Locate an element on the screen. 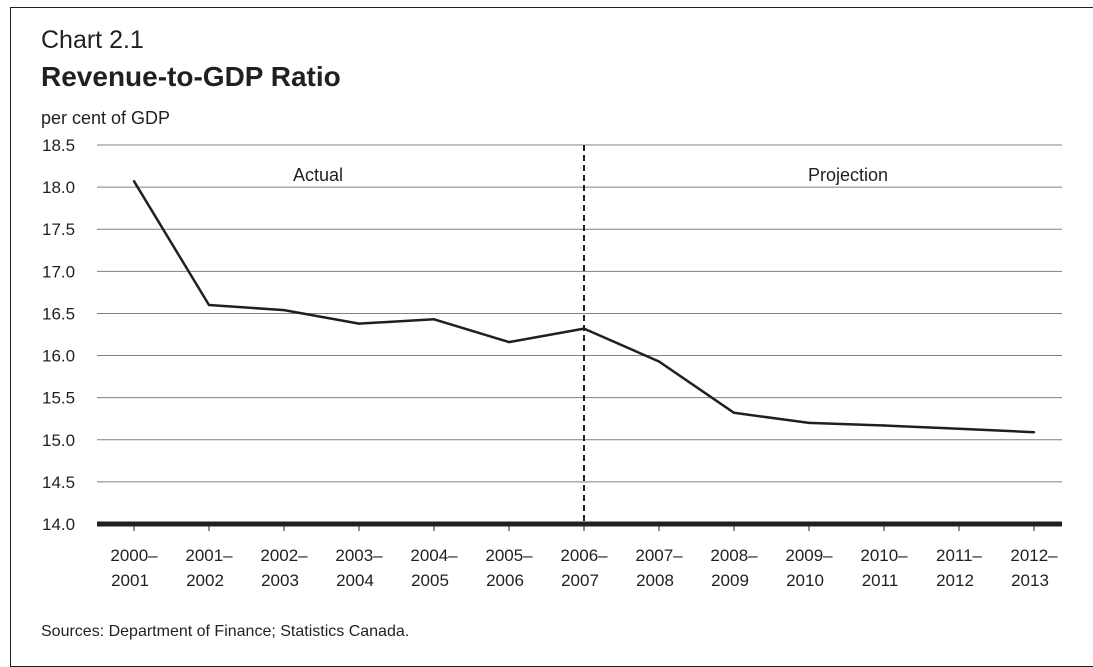 This screenshot has height=667, width=1093. x-tick-label: 2001– is located at coordinates (209, 555).